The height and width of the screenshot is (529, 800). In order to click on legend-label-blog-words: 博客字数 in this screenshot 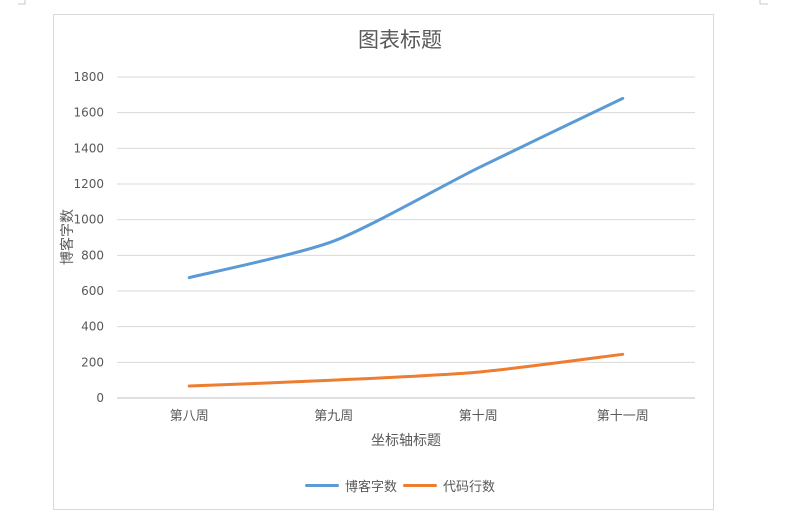, I will do `click(370, 487)`.